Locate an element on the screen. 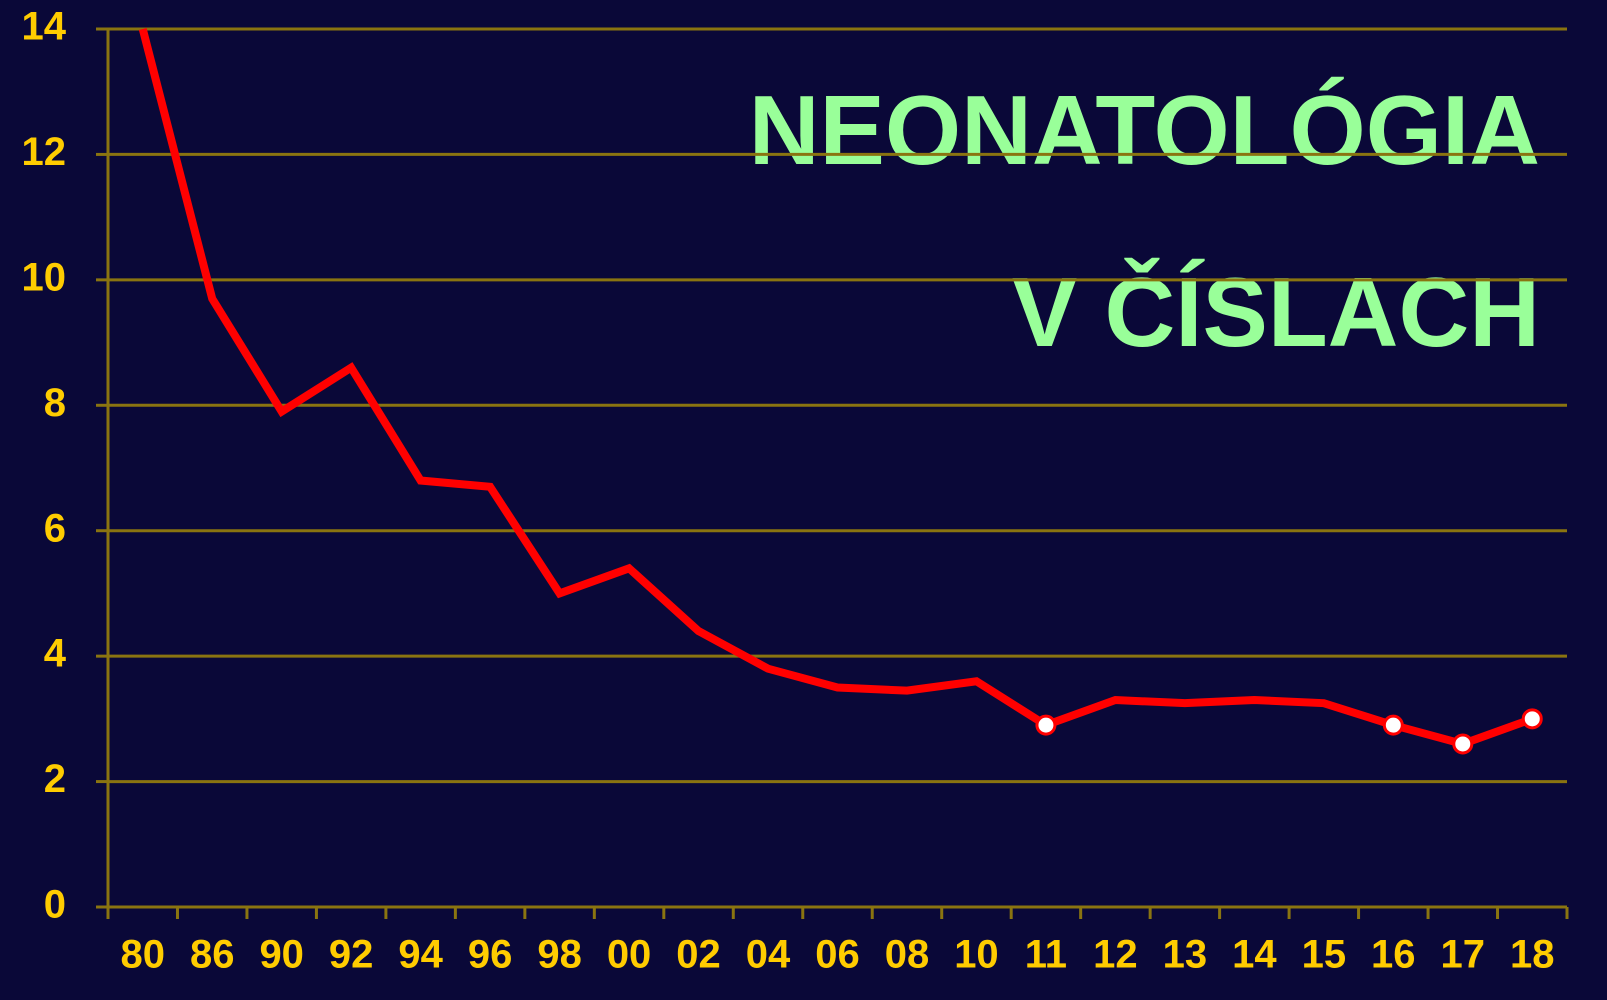  chart-subtitle: V ČÍSLACH is located at coordinates (1276, 312).